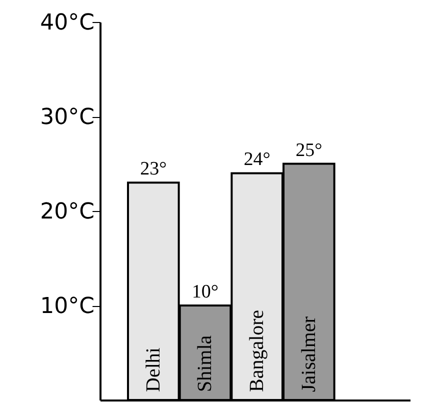 This screenshot has width=447, height=417. I want to click on y-tick-label: 10°C, so click(67, 306).